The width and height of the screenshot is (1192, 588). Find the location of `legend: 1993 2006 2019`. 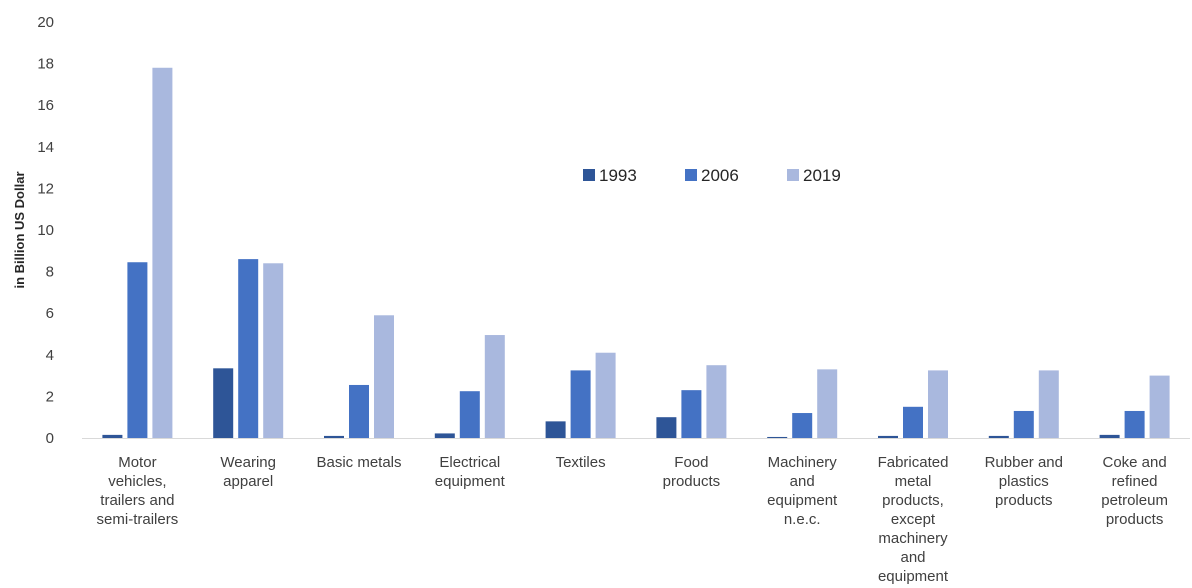

legend: 1993 2006 2019 is located at coordinates (712, 175).